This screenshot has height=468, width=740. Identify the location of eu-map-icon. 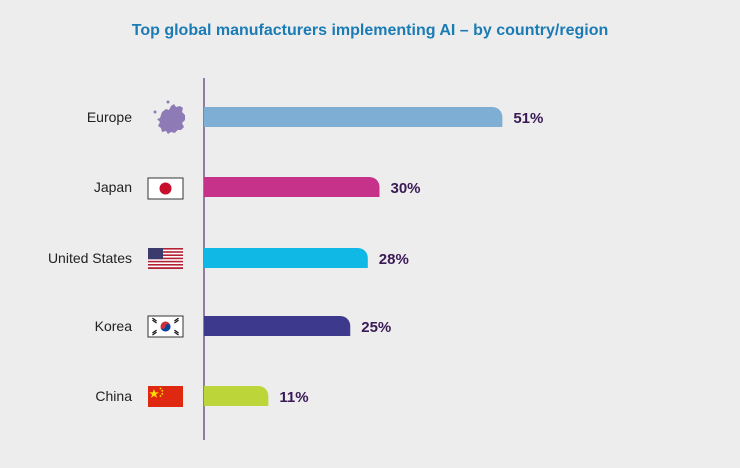
(169, 117).